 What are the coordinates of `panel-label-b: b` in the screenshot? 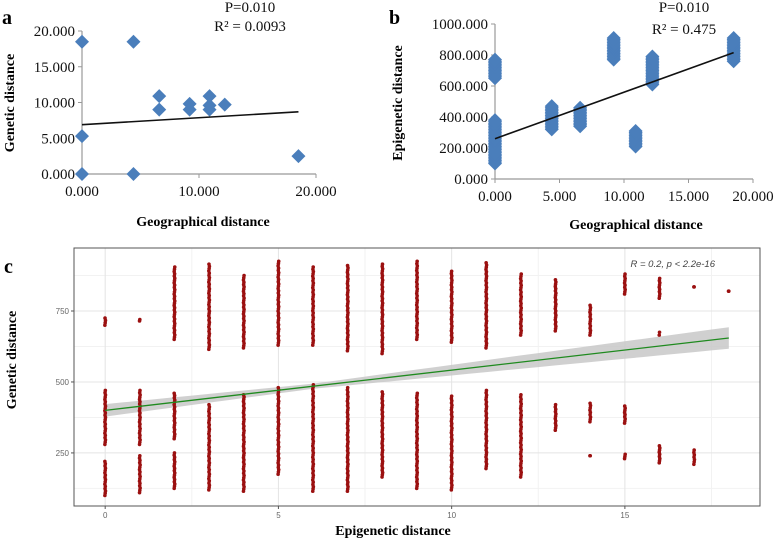 It's located at (394, 18).